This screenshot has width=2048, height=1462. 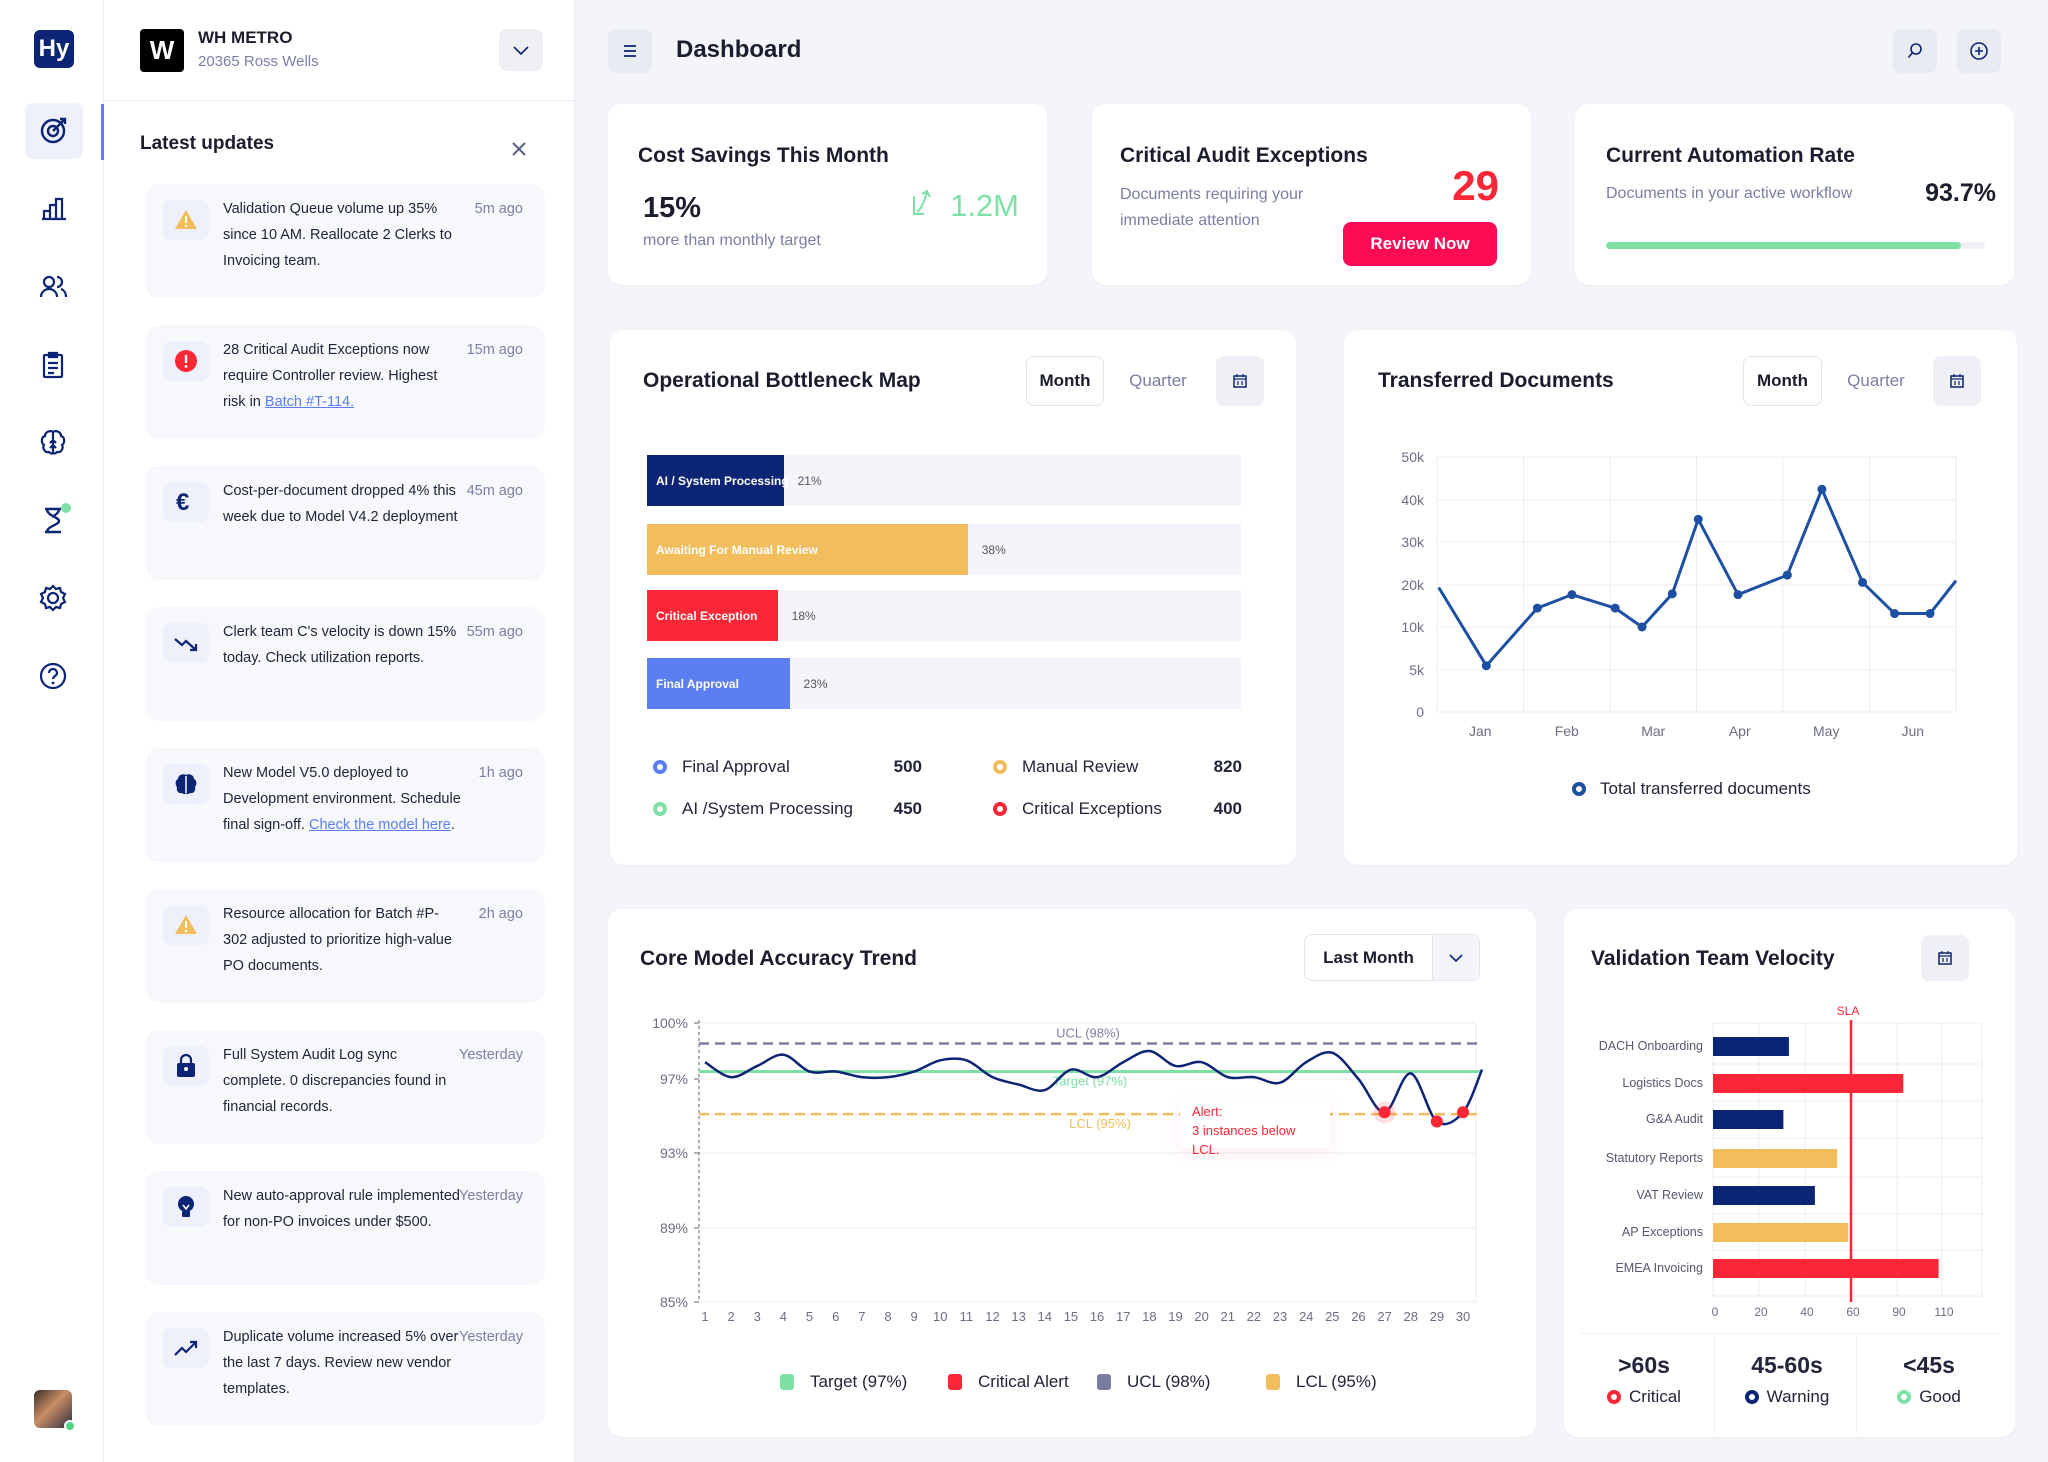 What do you see at coordinates (809, 1316) in the screenshot?
I see `x-tick-label: 5` at bounding box center [809, 1316].